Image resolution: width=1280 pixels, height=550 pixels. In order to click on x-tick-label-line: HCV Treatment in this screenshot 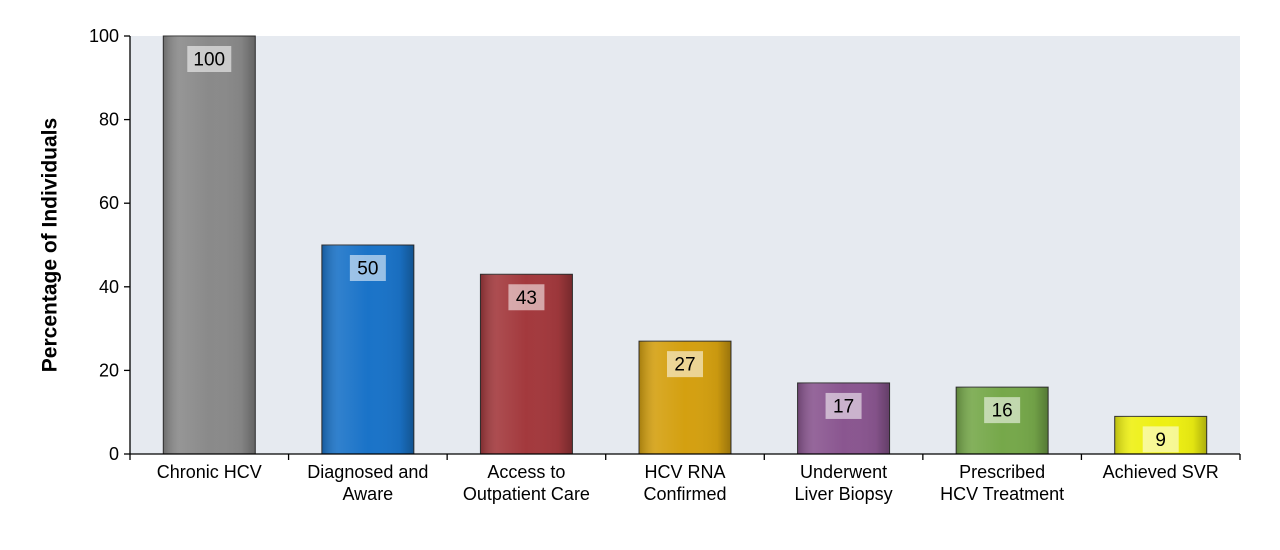, I will do `click(1002, 494)`.